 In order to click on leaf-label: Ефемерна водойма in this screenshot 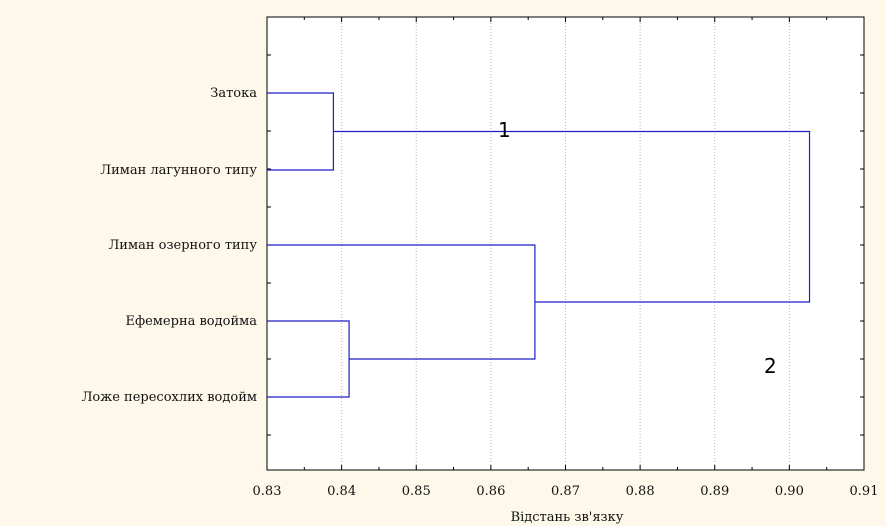, I will do `click(191, 321)`.